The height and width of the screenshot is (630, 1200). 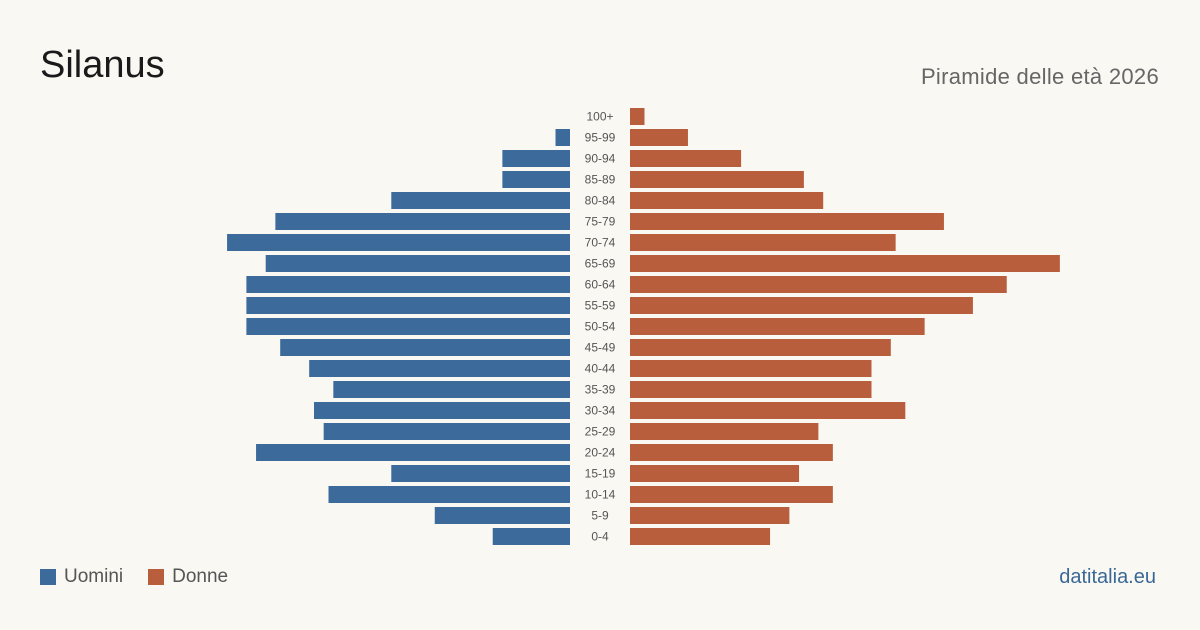 What do you see at coordinates (600, 201) in the screenshot?
I see `age-label-80-84: 80-84` at bounding box center [600, 201].